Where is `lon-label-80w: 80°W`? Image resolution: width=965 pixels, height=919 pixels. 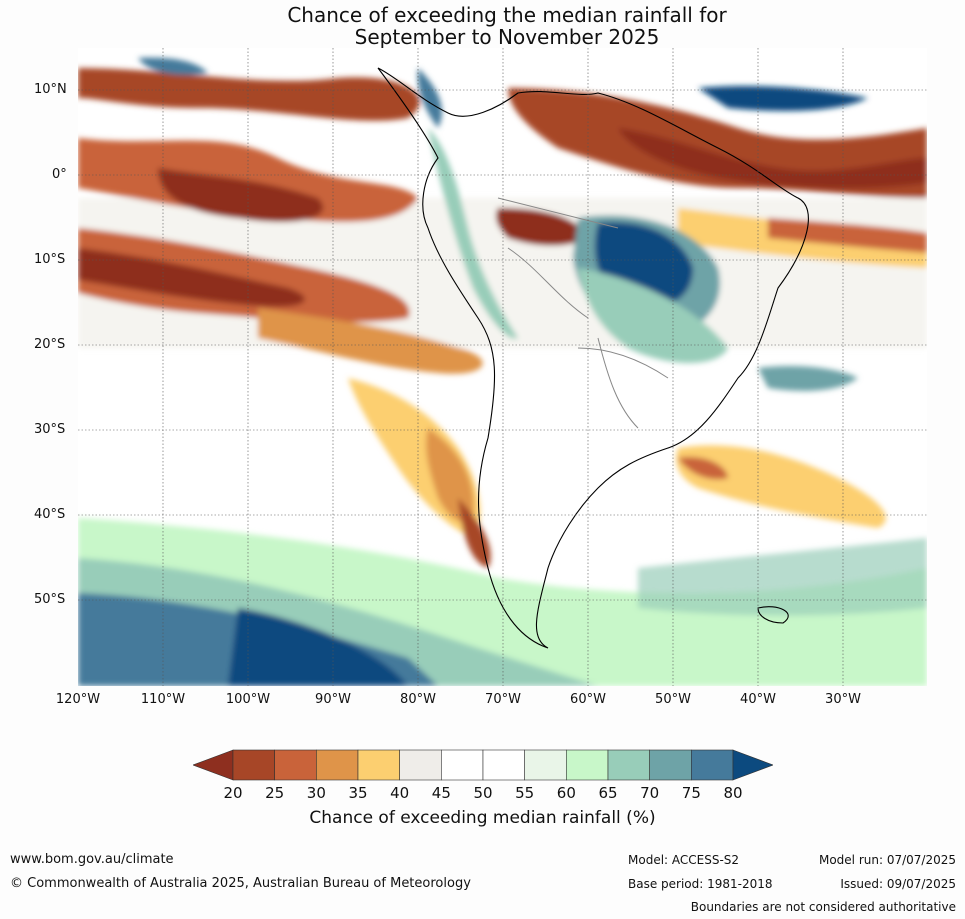
lon-label-80w: 80°W is located at coordinates (418, 699).